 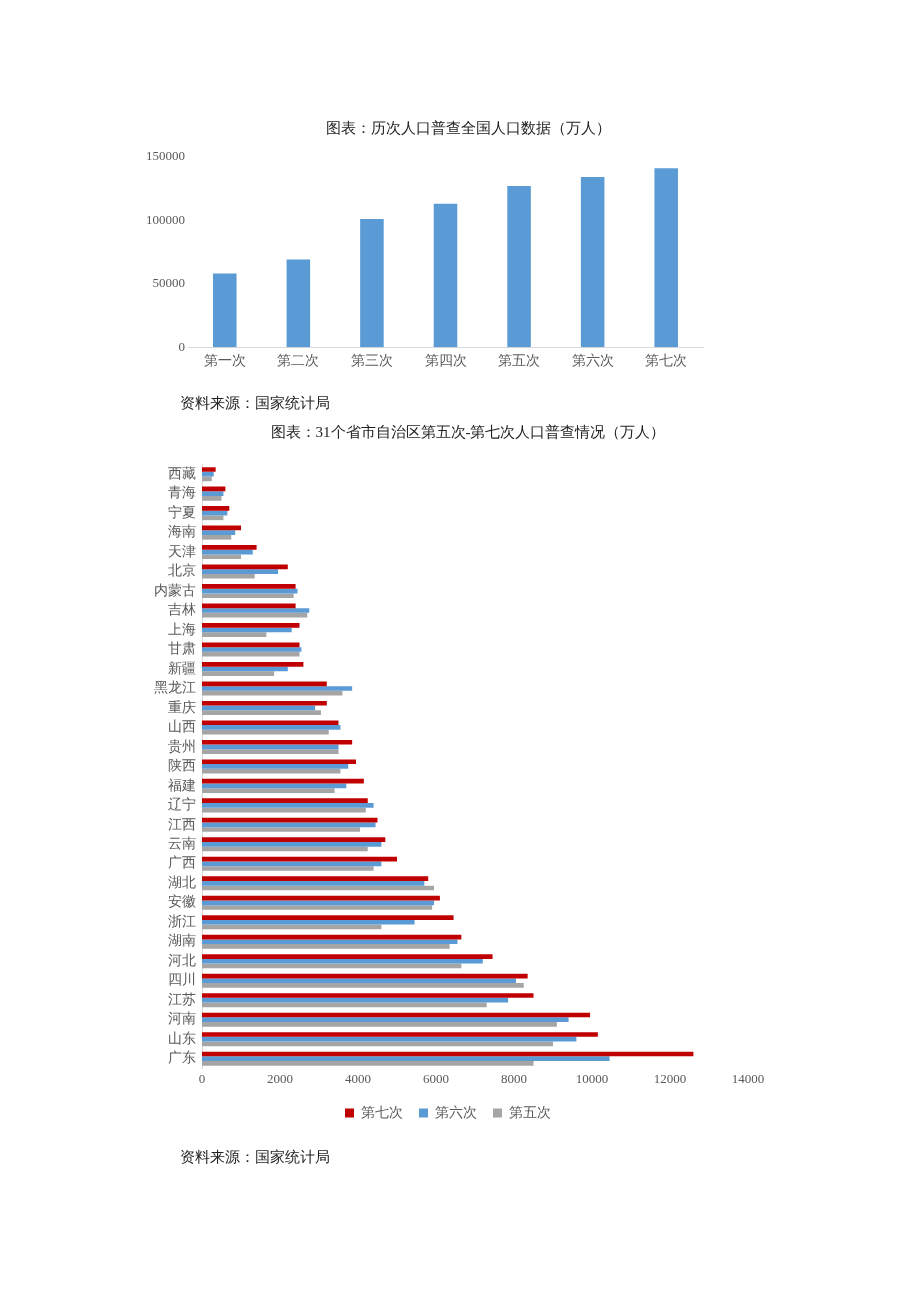 What do you see at coordinates (182, 766) in the screenshot?
I see `y-tick-label: 陕西` at bounding box center [182, 766].